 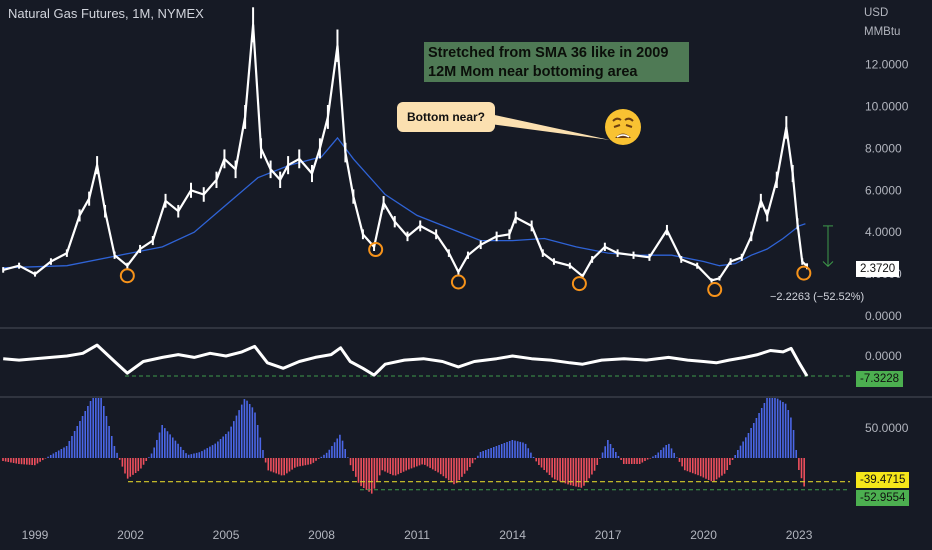 I want to click on currency-label: USD, so click(x=876, y=13).